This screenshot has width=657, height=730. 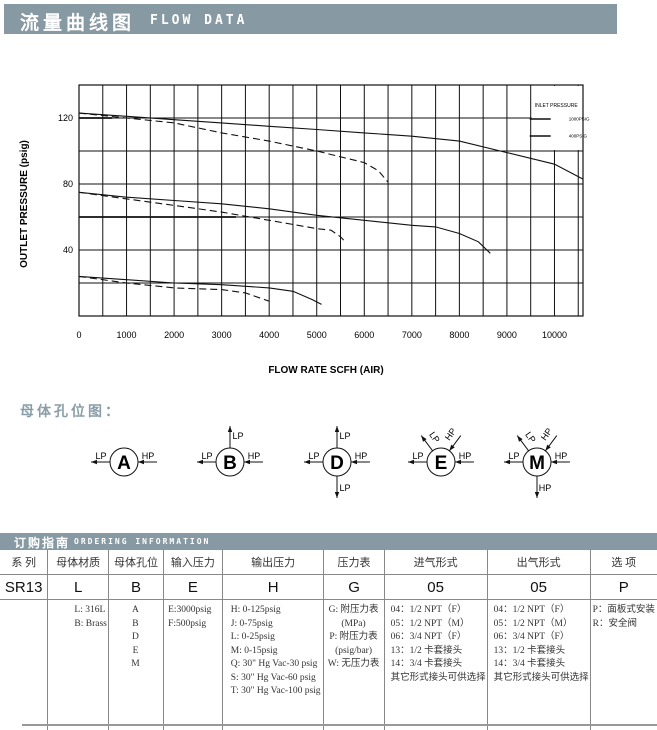 I want to click on x-tick-label: 10000, so click(x=554, y=335).